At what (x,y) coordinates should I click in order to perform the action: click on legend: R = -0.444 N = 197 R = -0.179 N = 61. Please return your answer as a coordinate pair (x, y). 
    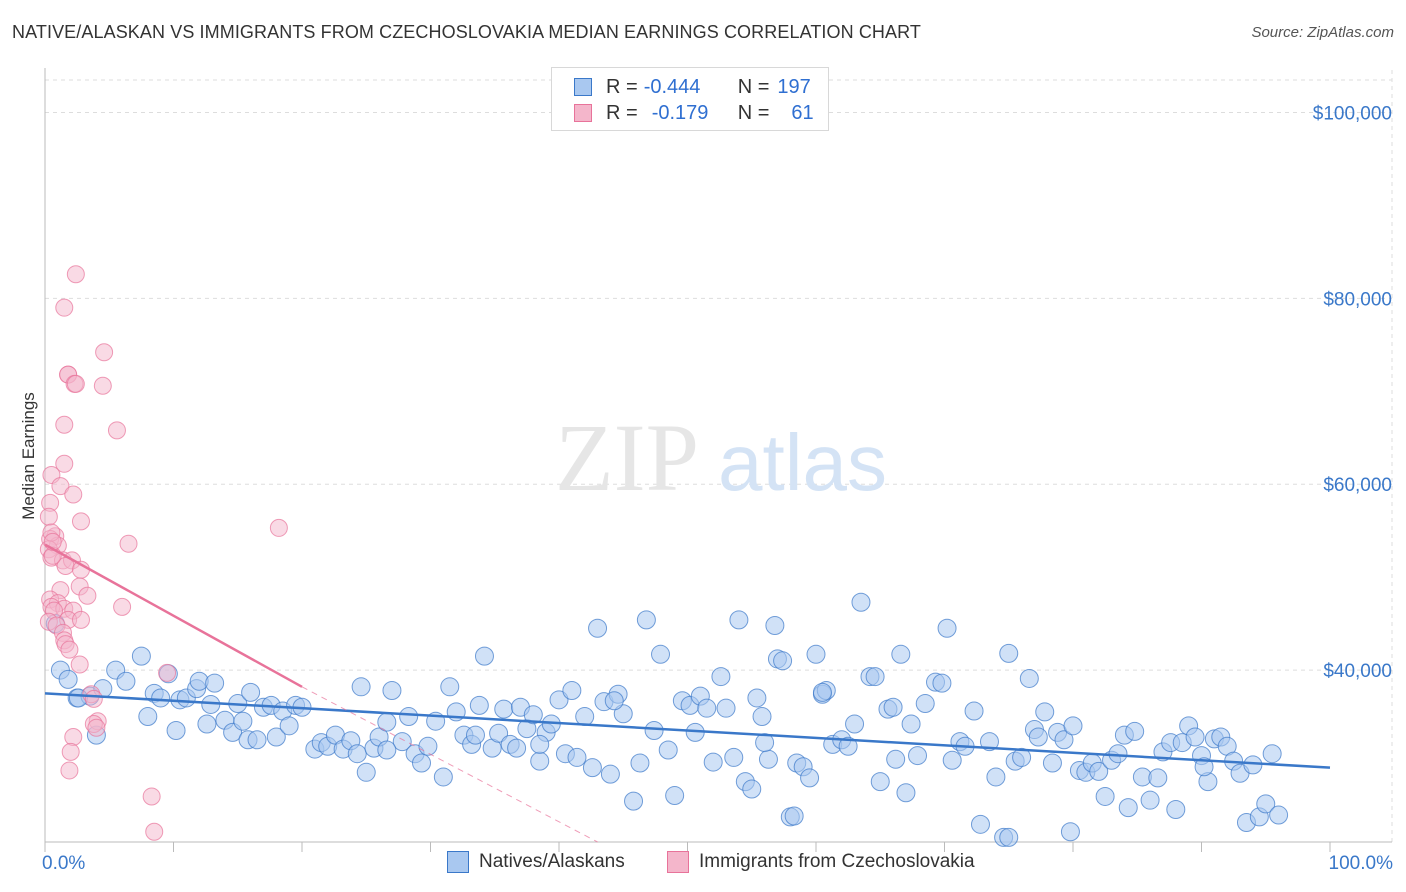
    Looking at the image, I should click on (690, 99).